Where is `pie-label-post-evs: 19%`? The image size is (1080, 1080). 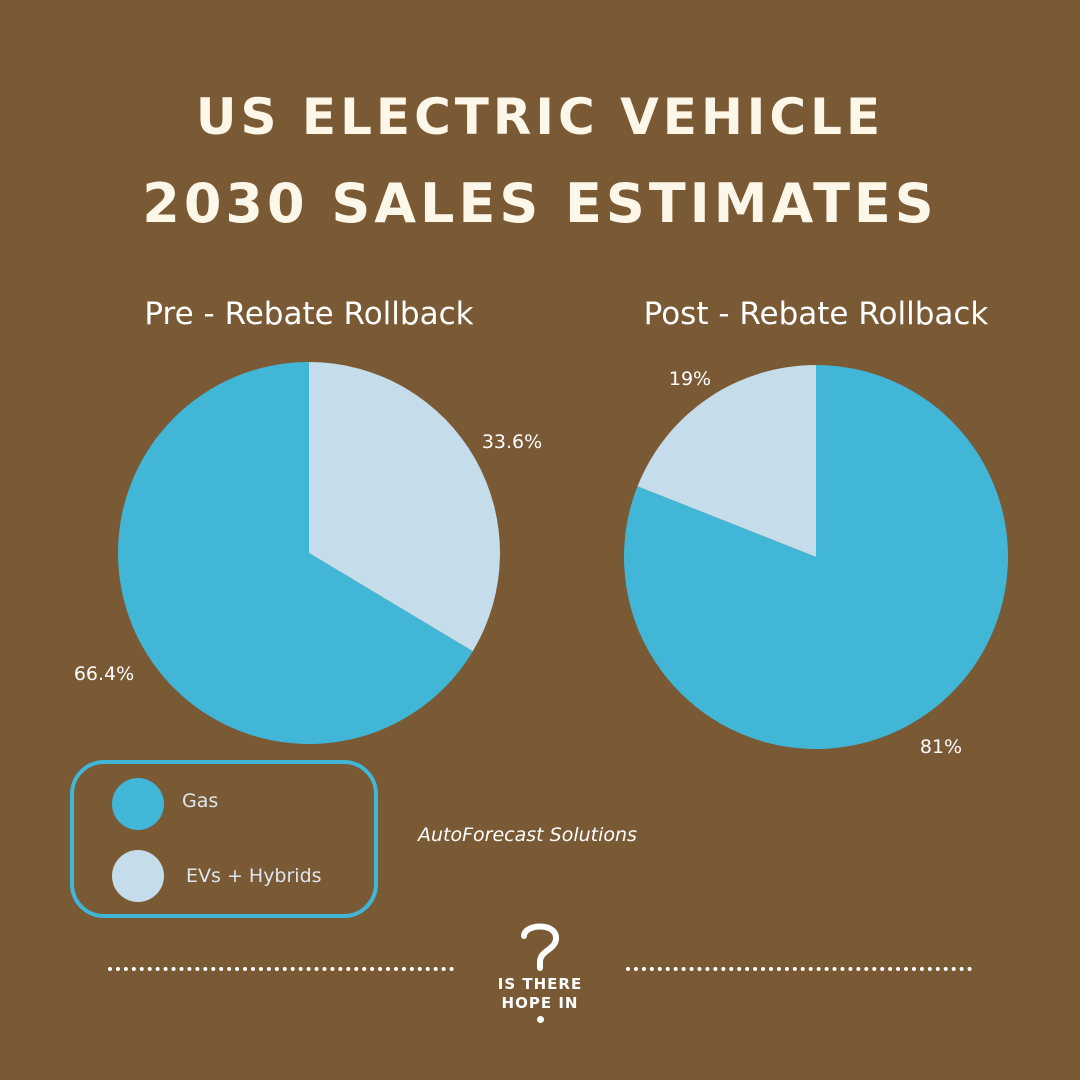 pie-label-post-evs: 19% is located at coordinates (690, 379).